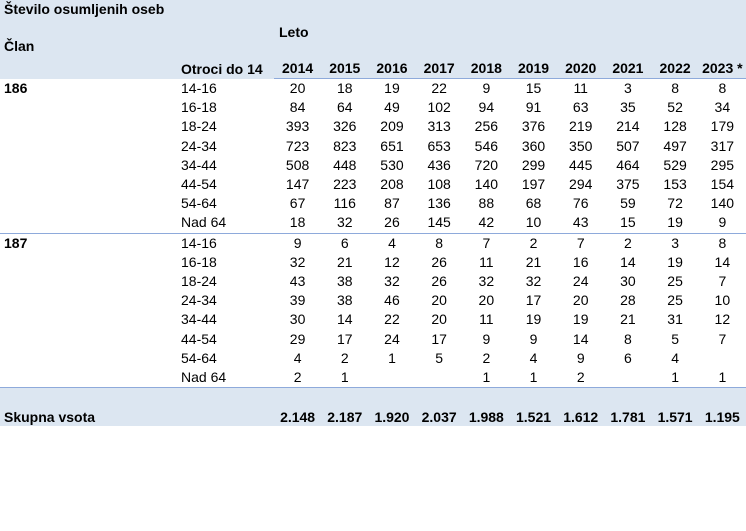 This screenshot has width=746, height=531. I want to click on value-cell: 154, so click(722, 184).